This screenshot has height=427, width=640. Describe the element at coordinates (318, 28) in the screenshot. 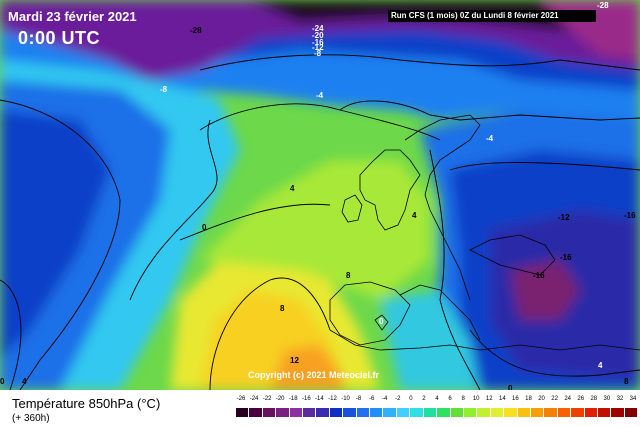

I see `contour-label: -24` at that location.